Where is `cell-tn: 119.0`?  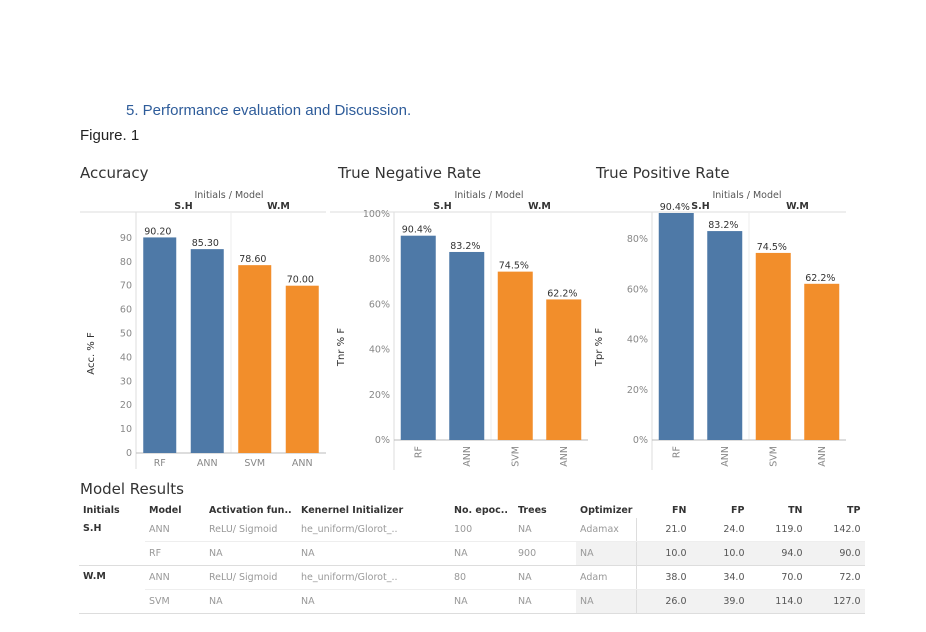
cell-tn: 119.0 is located at coordinates (777, 530).